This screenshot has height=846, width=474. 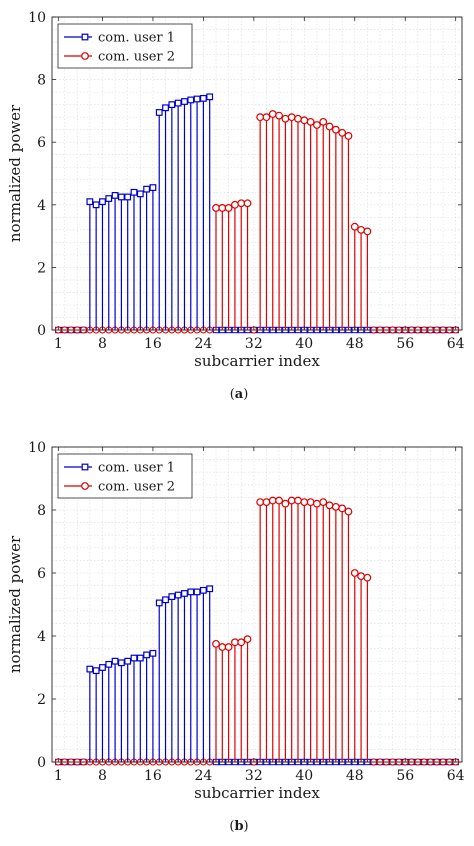 I want to click on y-tick-label: 8, so click(x=41, y=511).